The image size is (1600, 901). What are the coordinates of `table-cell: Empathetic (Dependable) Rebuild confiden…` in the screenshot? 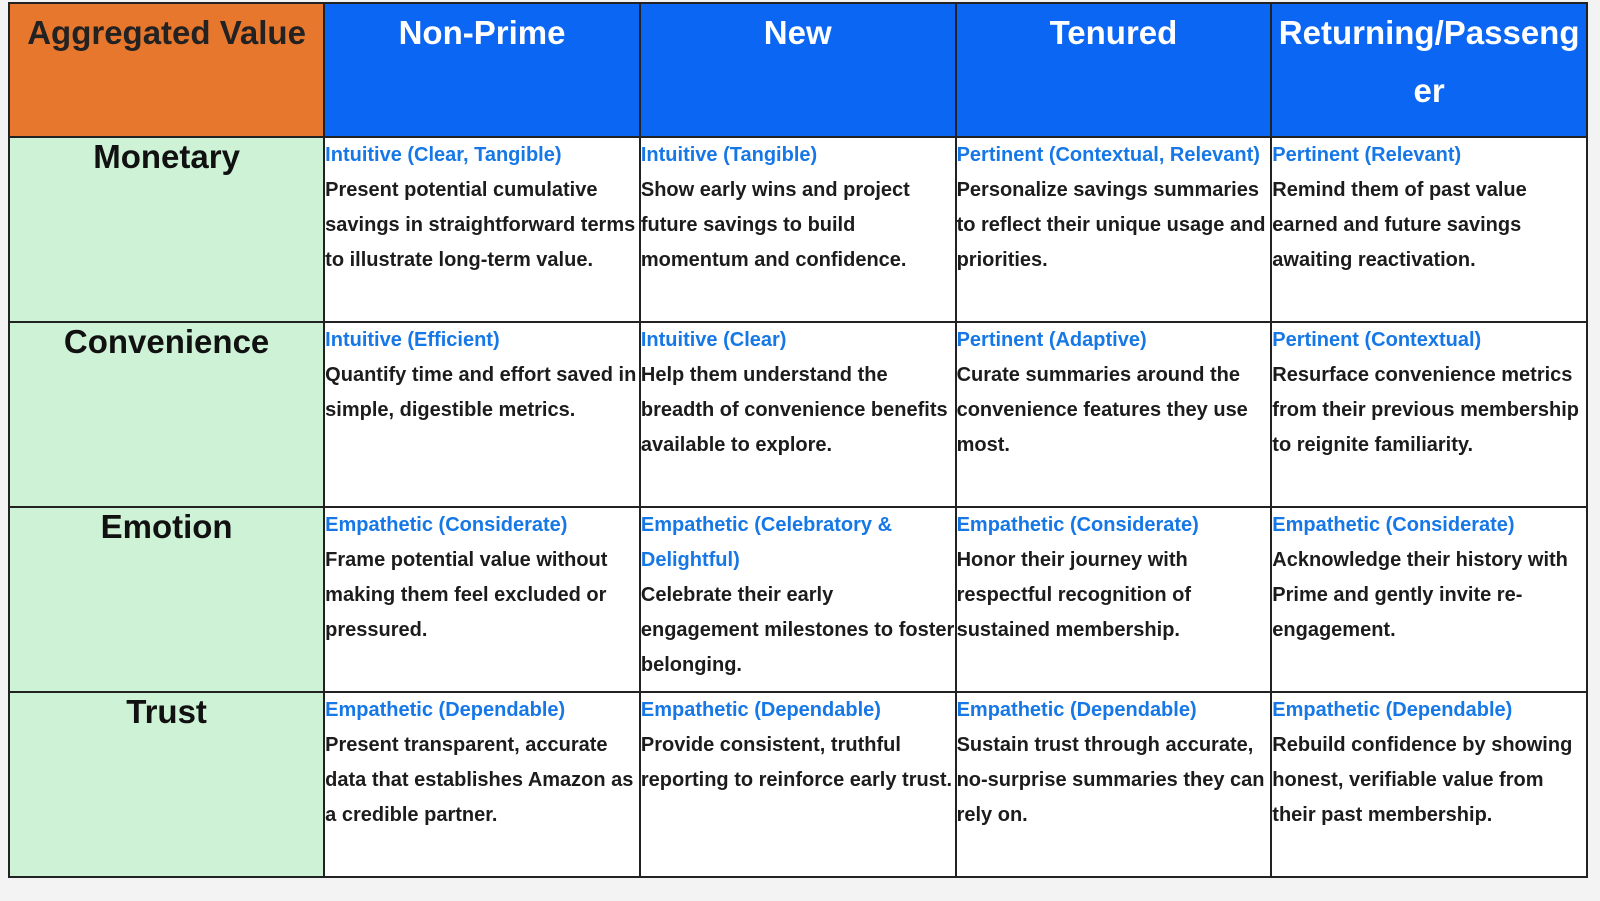 It's located at (1429, 784).